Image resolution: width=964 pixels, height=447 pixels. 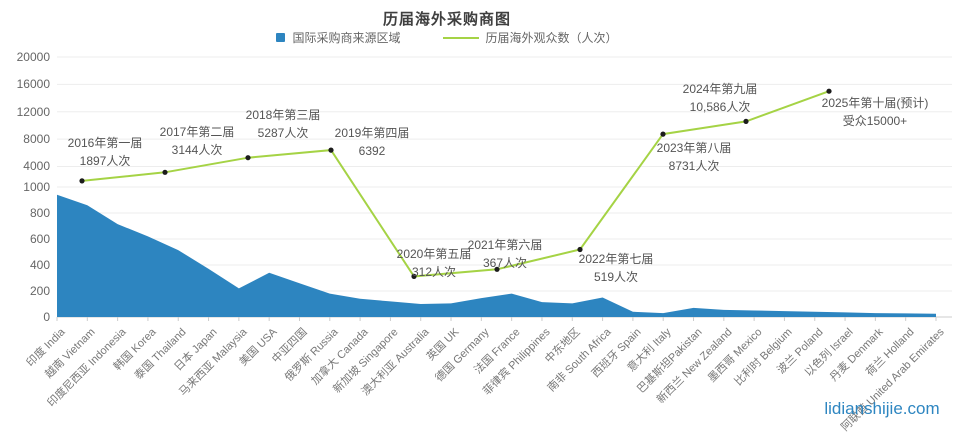 I want to click on annotation-value: 1897人次, so click(x=105, y=161).